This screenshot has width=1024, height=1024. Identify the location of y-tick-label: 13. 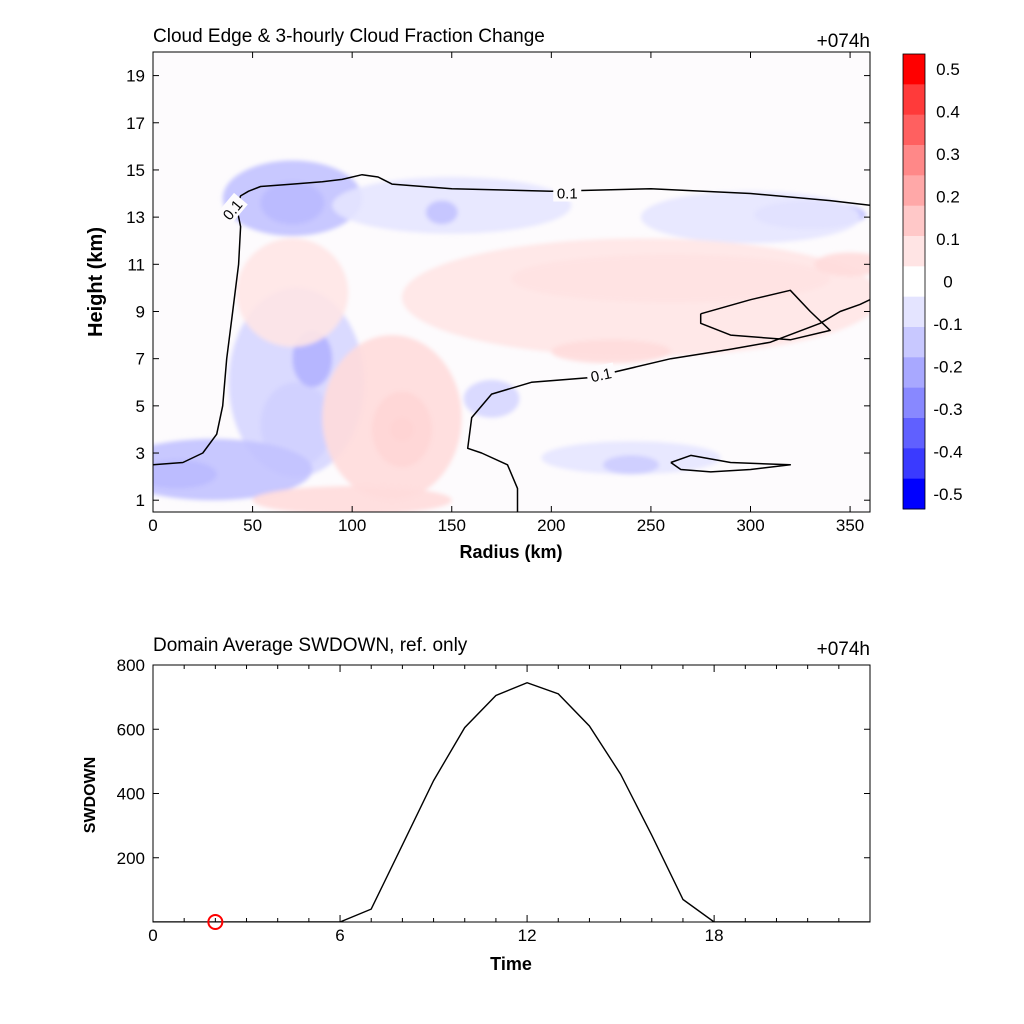
(135, 217).